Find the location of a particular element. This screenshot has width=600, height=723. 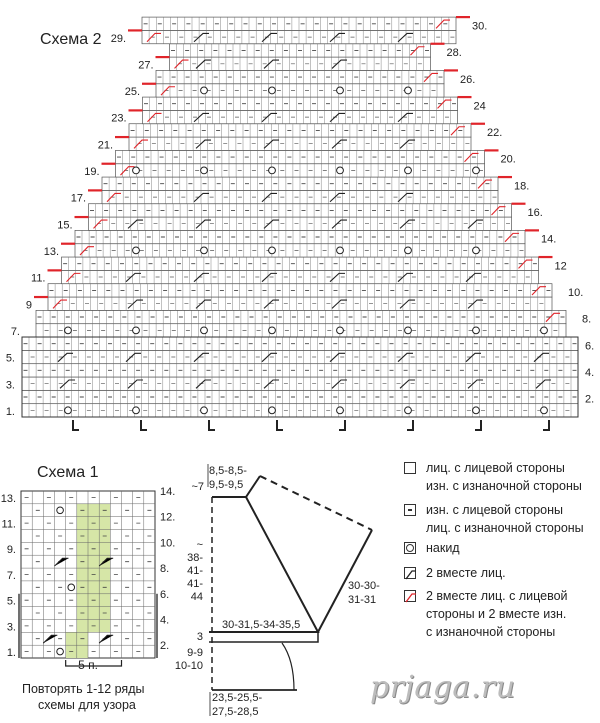

row-number-right: 8. is located at coordinates (586, 320).